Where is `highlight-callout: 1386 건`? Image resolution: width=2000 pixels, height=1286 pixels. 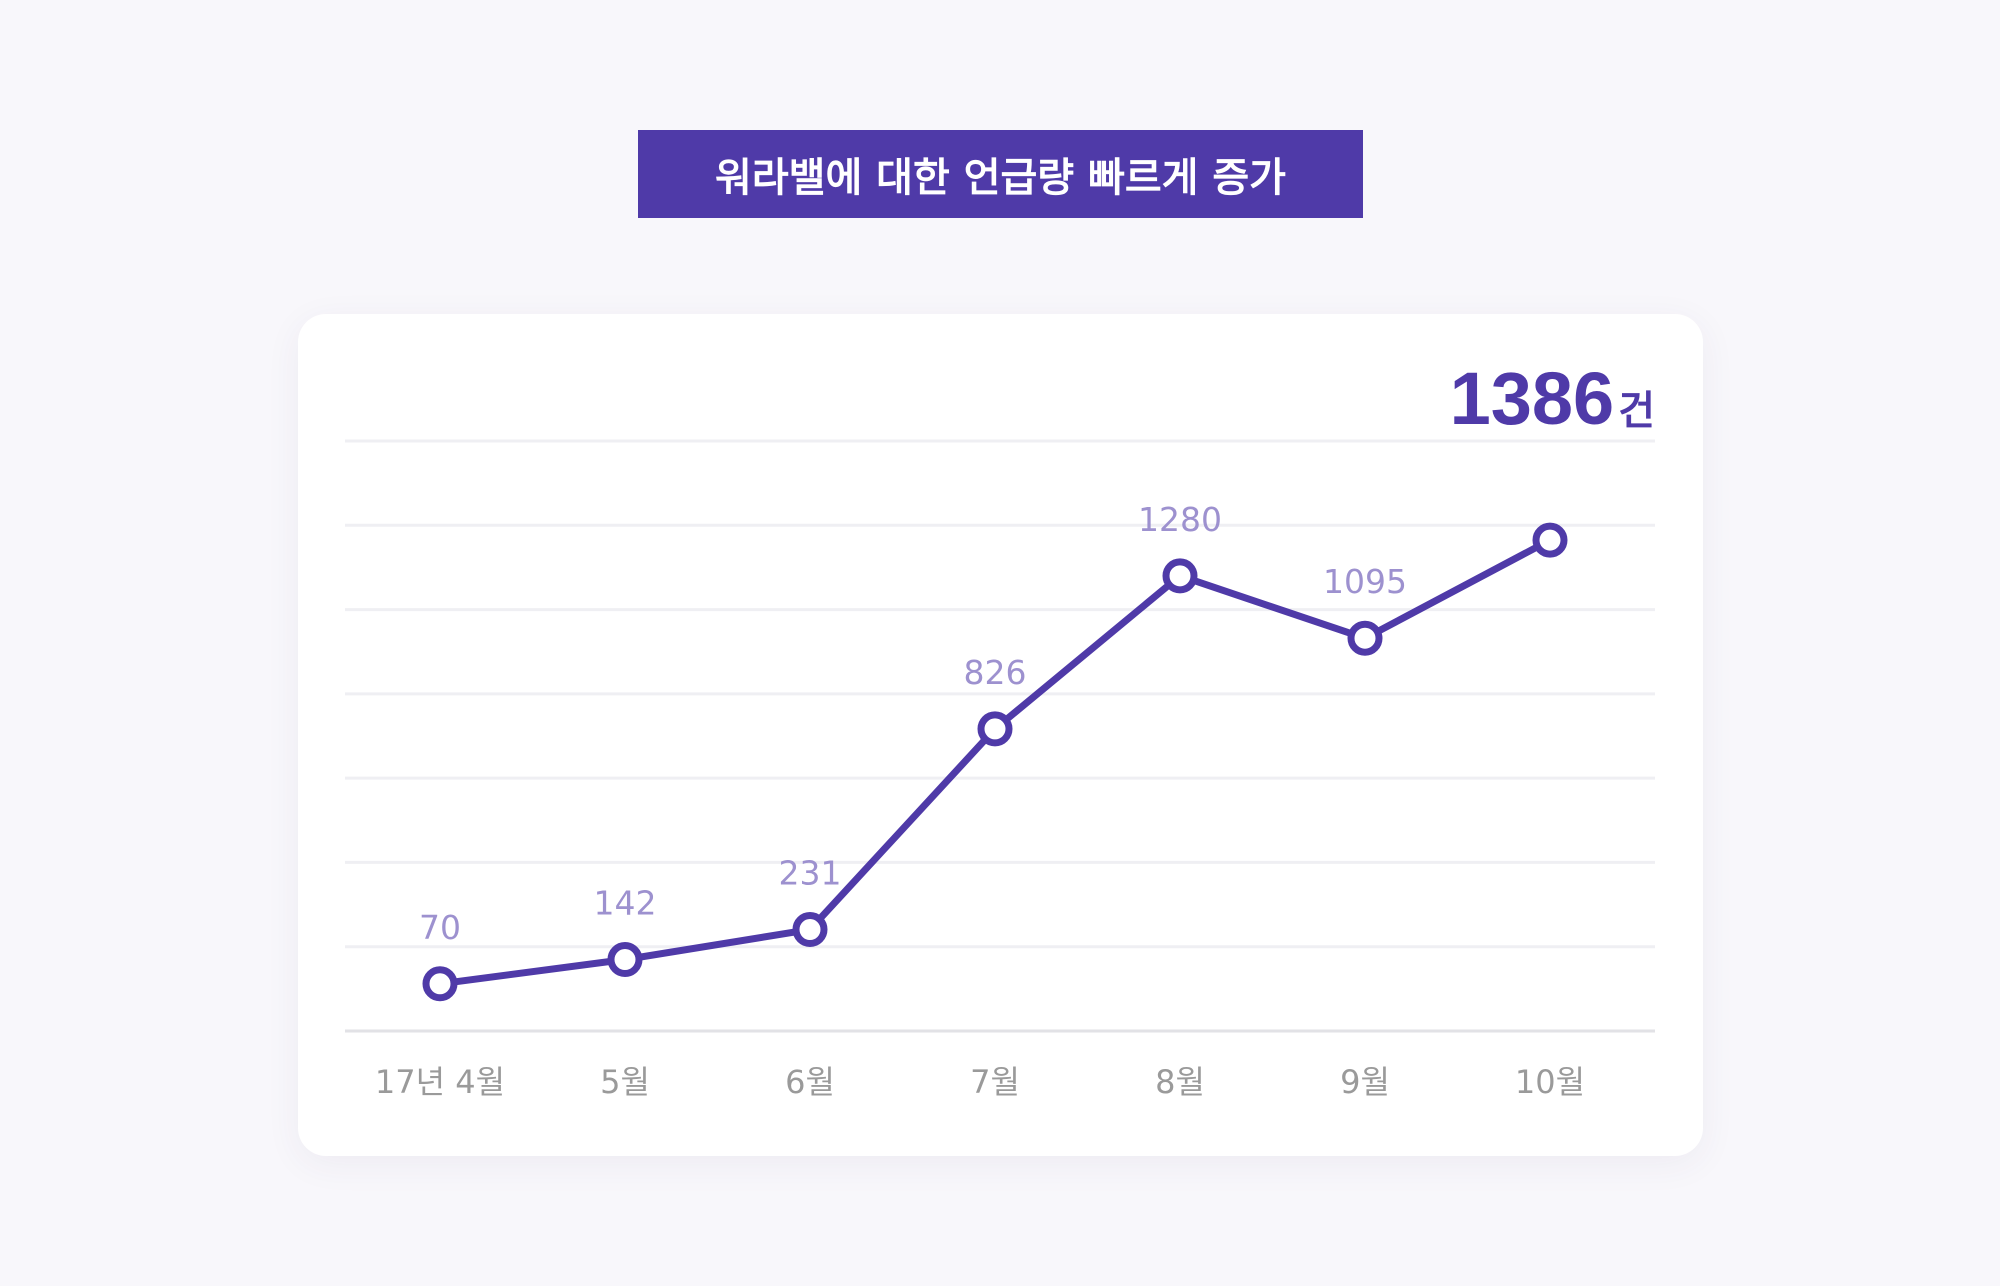
highlight-callout: 1386 건 is located at coordinates (1552, 398).